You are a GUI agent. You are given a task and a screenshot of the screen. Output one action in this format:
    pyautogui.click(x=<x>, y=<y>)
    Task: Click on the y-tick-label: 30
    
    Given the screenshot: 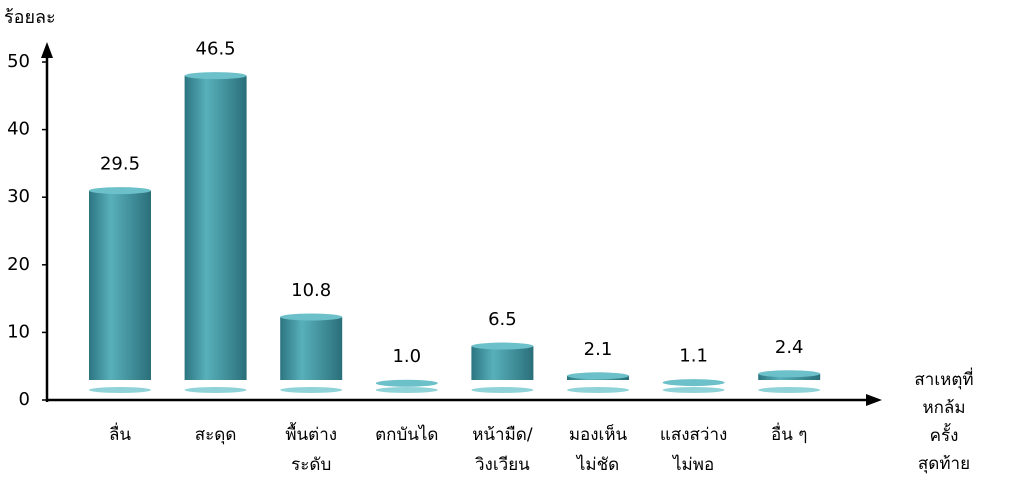 What is the action you would take?
    pyautogui.click(x=18, y=196)
    